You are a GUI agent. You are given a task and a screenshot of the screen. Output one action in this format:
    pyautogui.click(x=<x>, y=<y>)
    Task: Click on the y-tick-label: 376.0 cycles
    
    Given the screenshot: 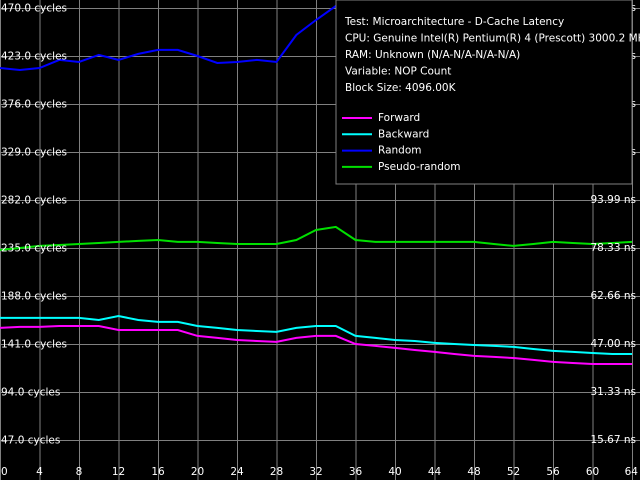 What is the action you would take?
    pyautogui.click(x=34, y=105)
    